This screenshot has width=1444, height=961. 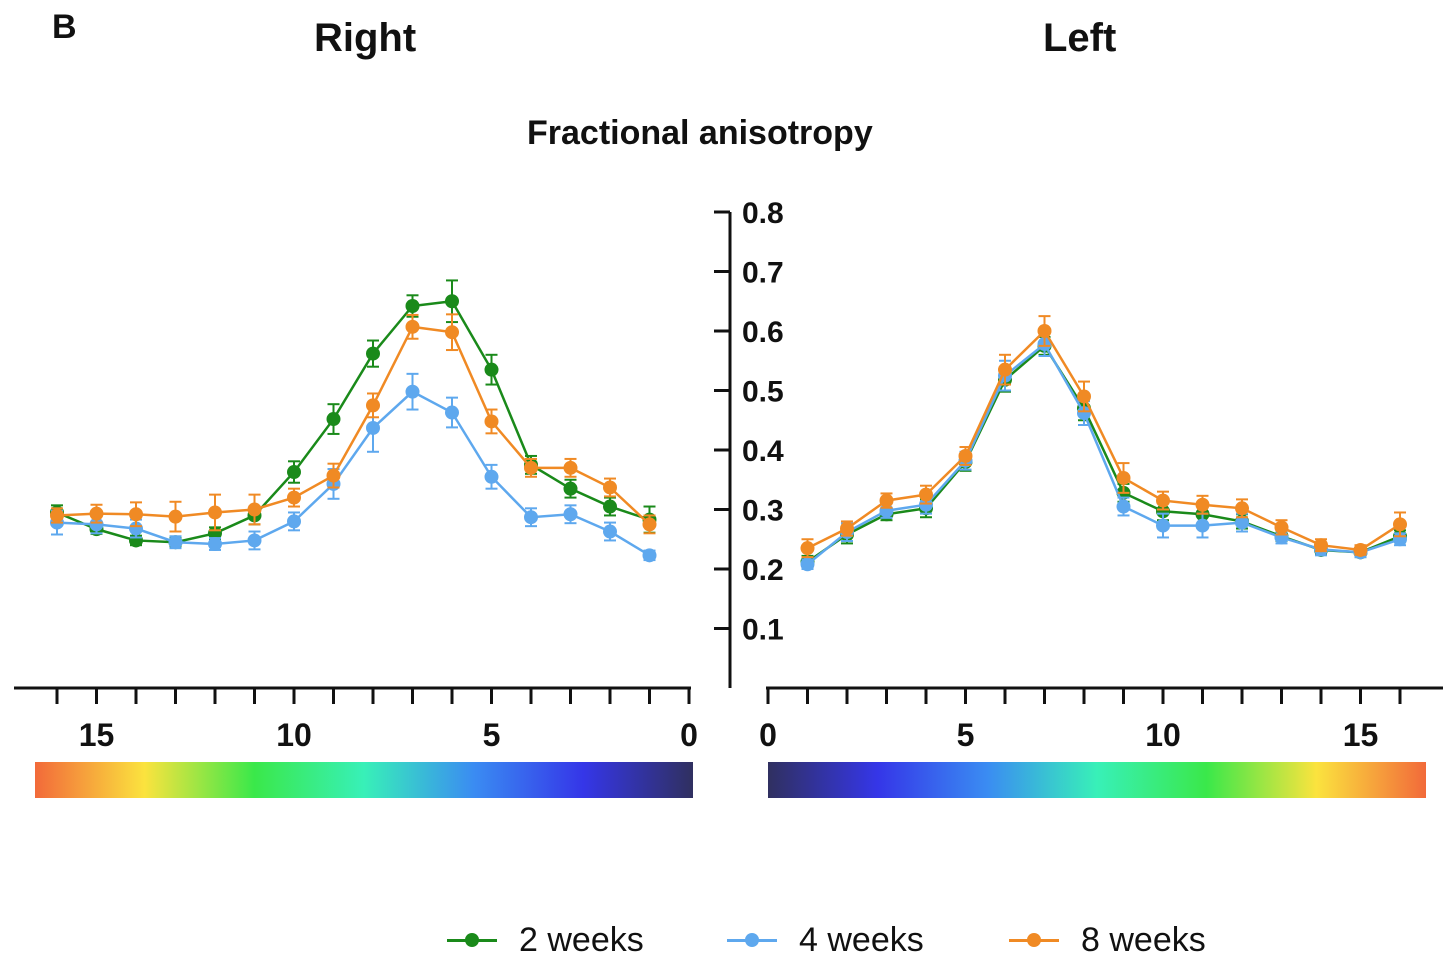 What do you see at coordinates (364, 780) in the screenshot?
I see `colorbar-right` at bounding box center [364, 780].